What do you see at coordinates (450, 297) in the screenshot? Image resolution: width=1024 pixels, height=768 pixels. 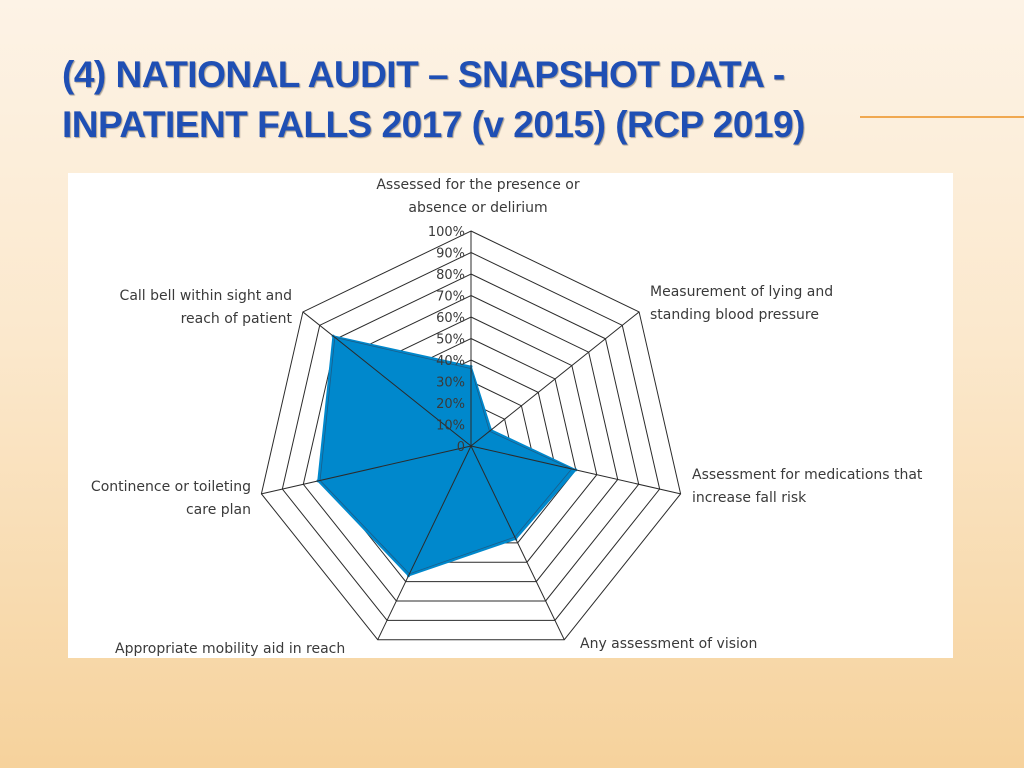 I see `radar-tick-label-70: 70%` at bounding box center [450, 297].